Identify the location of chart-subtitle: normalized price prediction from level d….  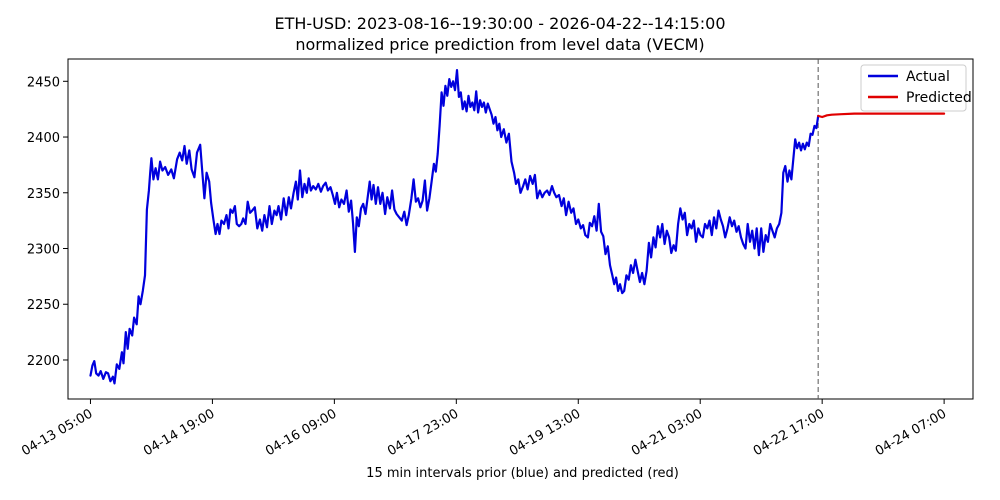
(500, 44).